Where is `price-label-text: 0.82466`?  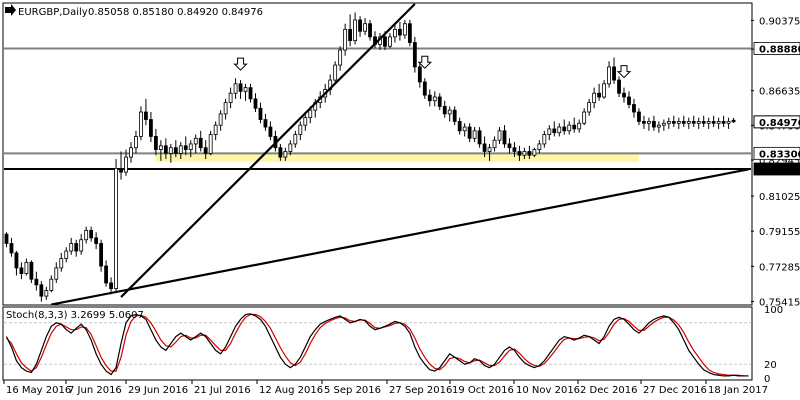
price-label-text: 0.82466 is located at coordinates (779, 170).